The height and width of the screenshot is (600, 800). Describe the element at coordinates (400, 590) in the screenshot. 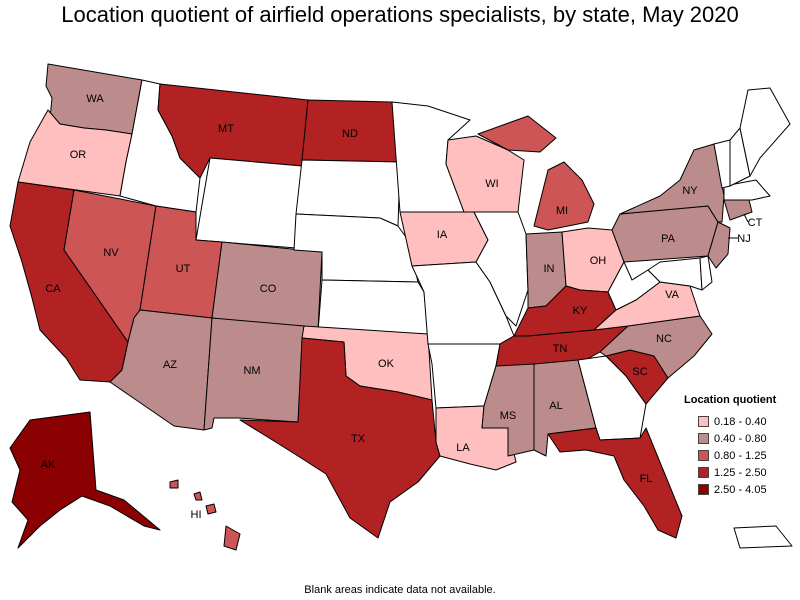

I see `footnote: Blank areas indicate data not available.` at that location.